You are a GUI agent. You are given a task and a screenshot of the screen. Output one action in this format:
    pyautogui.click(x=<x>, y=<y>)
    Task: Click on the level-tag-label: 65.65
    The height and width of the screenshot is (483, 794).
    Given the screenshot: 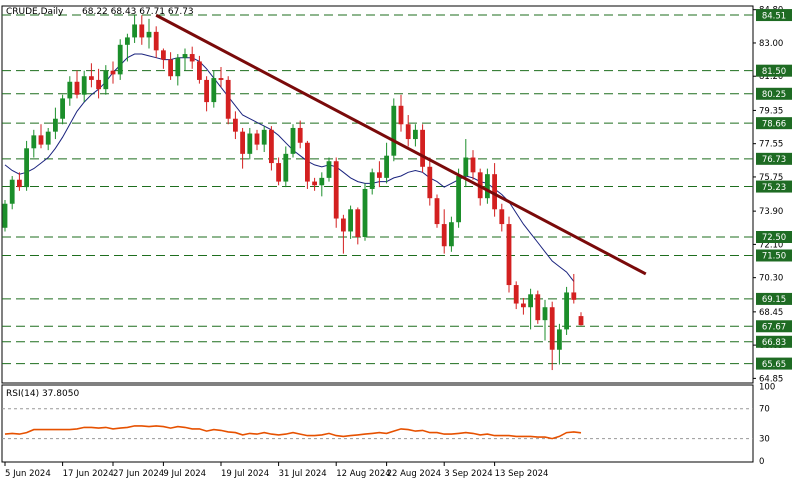 What is the action you would take?
    pyautogui.click(x=774, y=365)
    